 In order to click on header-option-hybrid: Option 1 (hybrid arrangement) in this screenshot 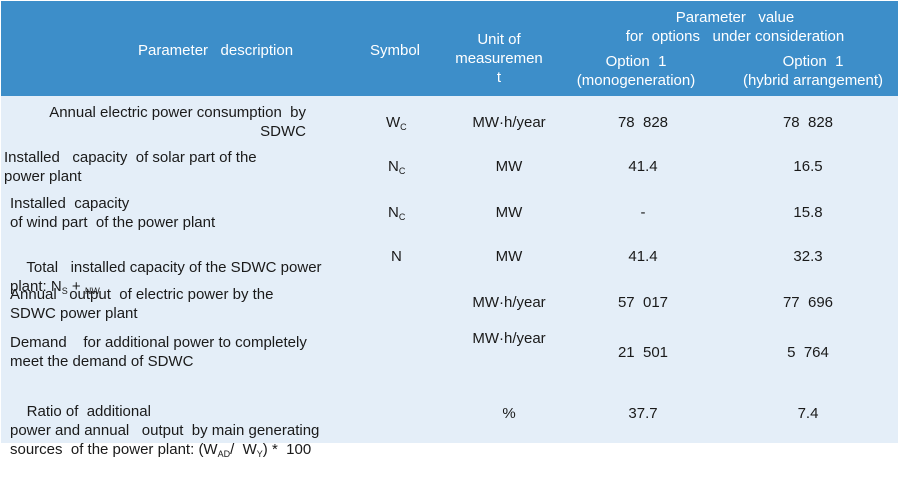, I will do `click(813, 71)`.